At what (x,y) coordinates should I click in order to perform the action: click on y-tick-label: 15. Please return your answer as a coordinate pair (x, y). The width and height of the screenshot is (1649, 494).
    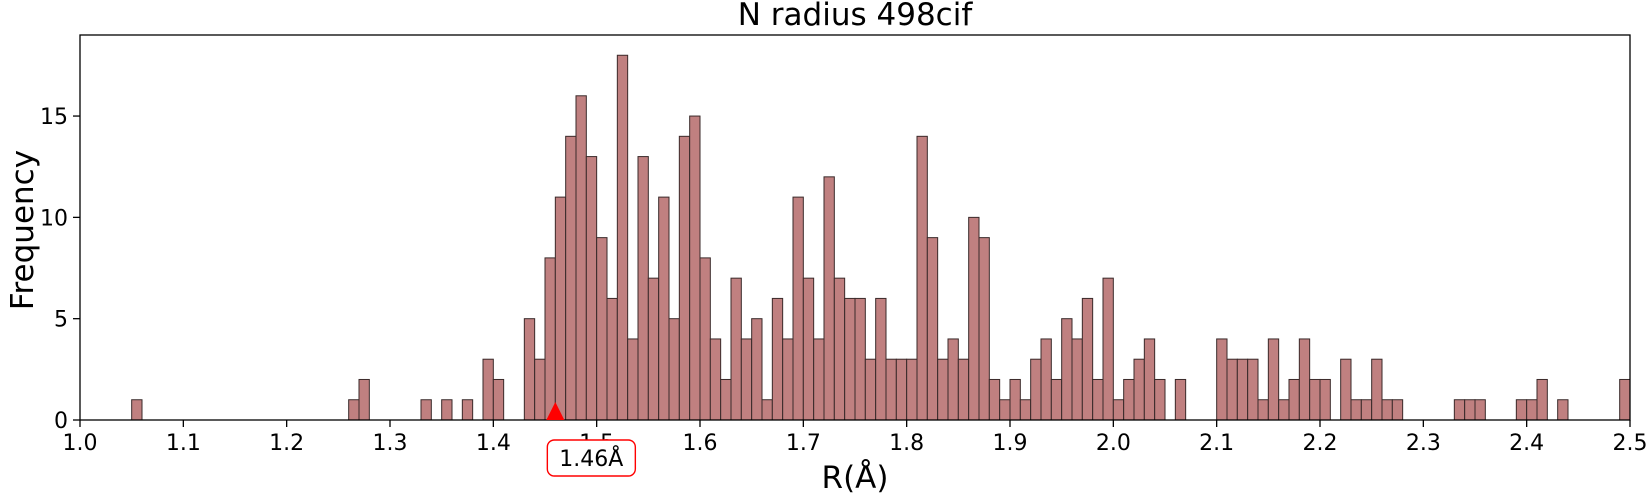
    Looking at the image, I should click on (54, 117).